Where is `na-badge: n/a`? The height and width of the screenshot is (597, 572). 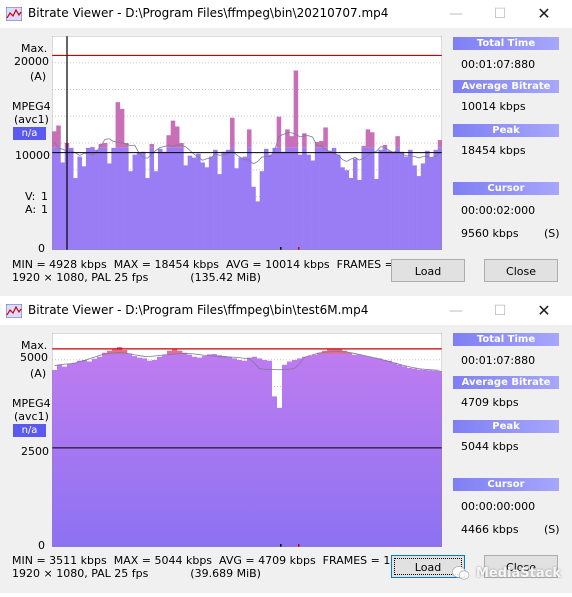 na-badge: n/a is located at coordinates (29, 133).